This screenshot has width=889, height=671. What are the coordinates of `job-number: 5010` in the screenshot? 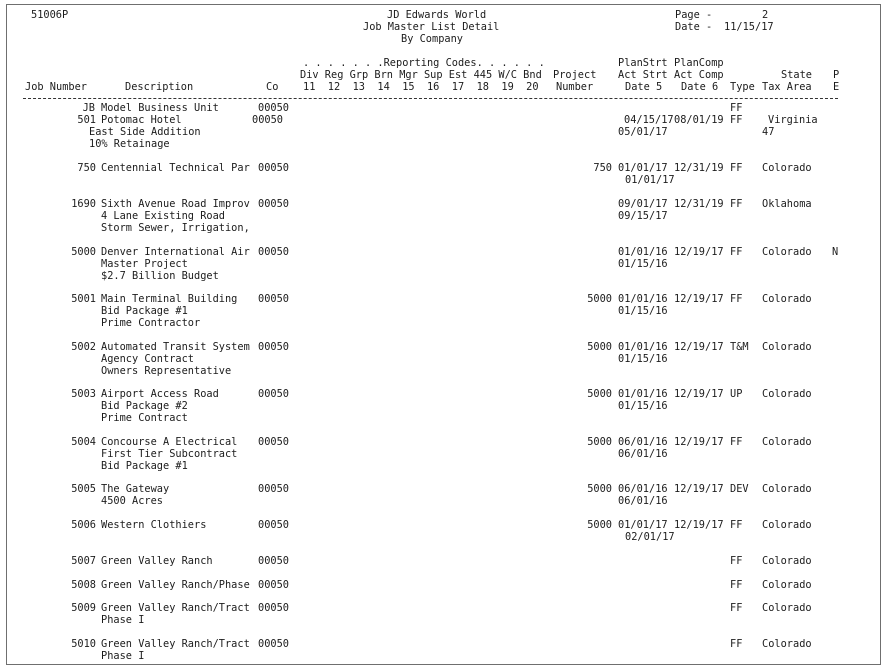 It's located at (83, 644).